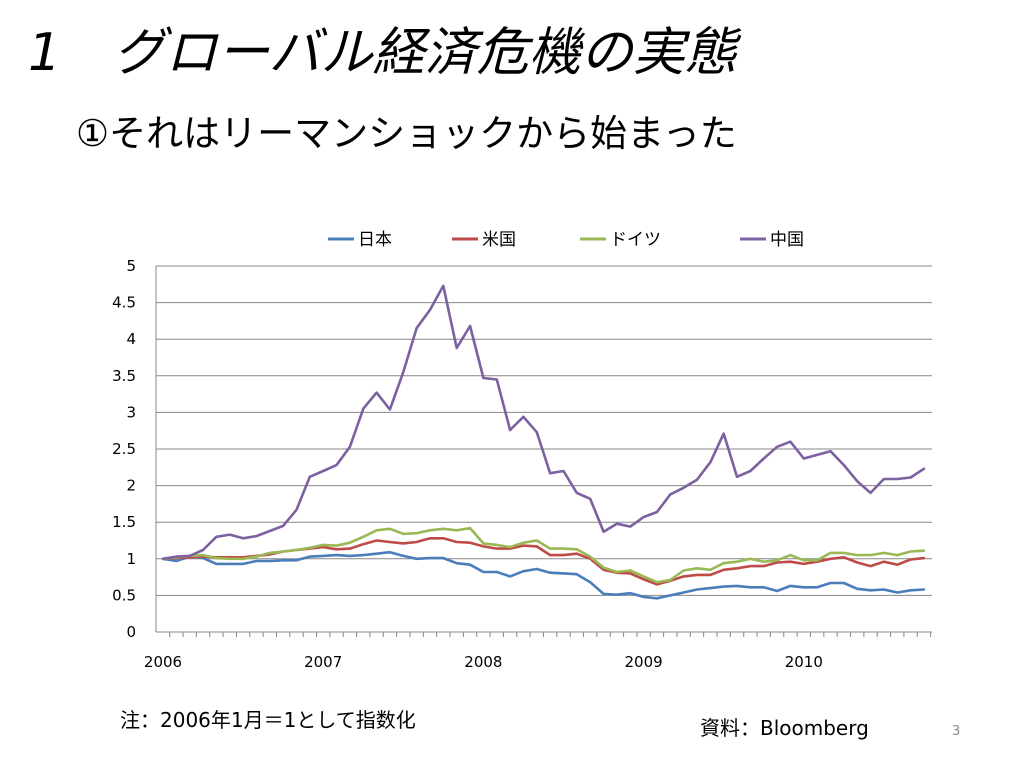  I want to click on y-tick-label: 0, so click(131, 632).